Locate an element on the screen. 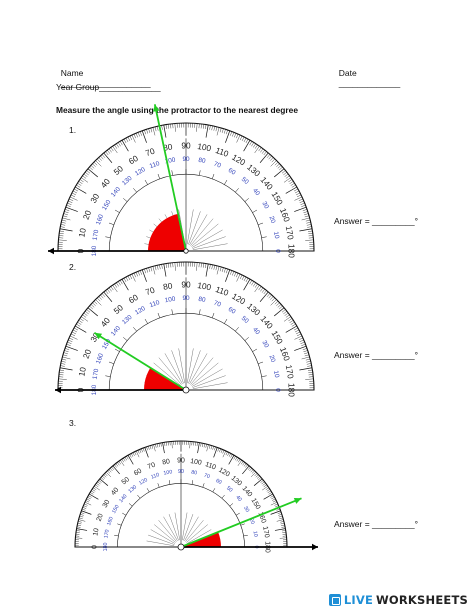  year-group-field: Year Group_____________ is located at coordinates (108, 87).